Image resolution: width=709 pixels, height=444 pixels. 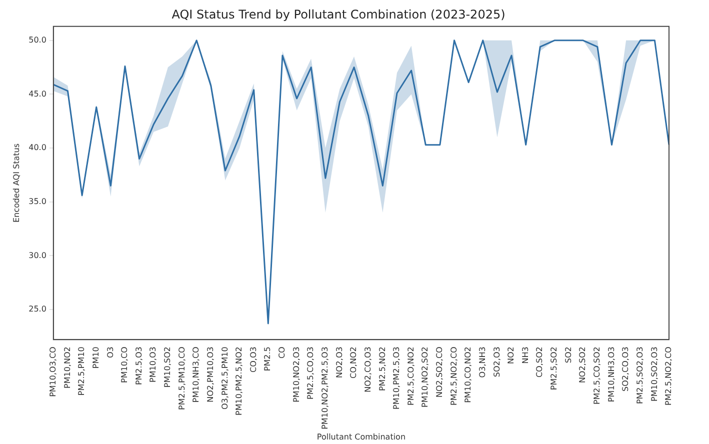 I want to click on x-tick-label: SO2, so click(x=568, y=355).